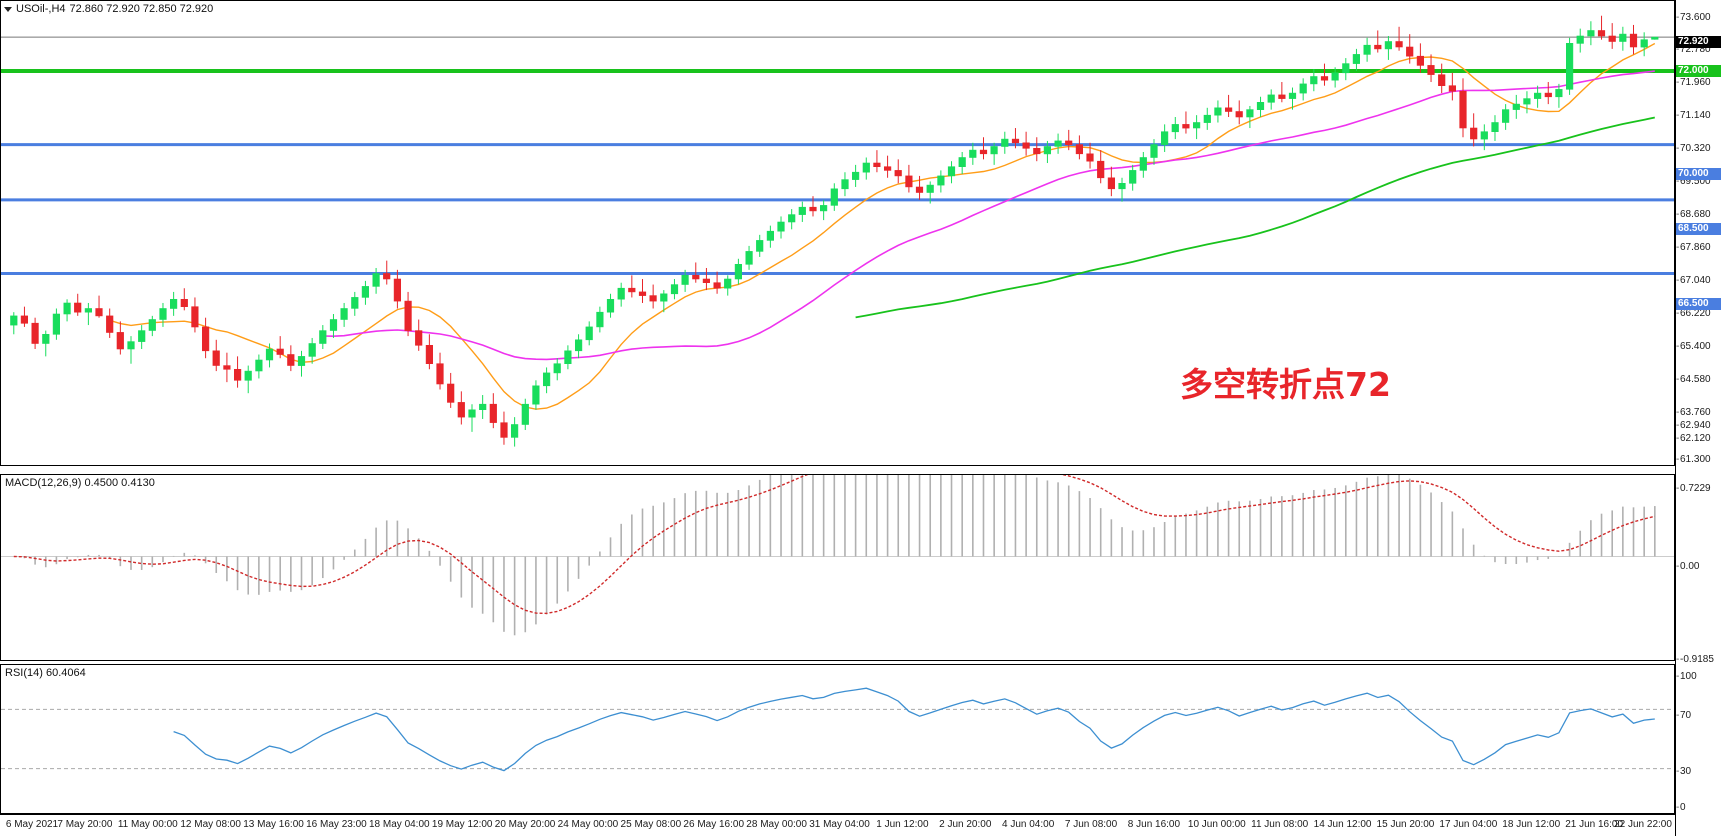 Image resolution: width=1721 pixels, height=836 pixels. What do you see at coordinates (1594, 824) in the screenshot?
I see `time-label-25: 21 Jun 16:00` at bounding box center [1594, 824].